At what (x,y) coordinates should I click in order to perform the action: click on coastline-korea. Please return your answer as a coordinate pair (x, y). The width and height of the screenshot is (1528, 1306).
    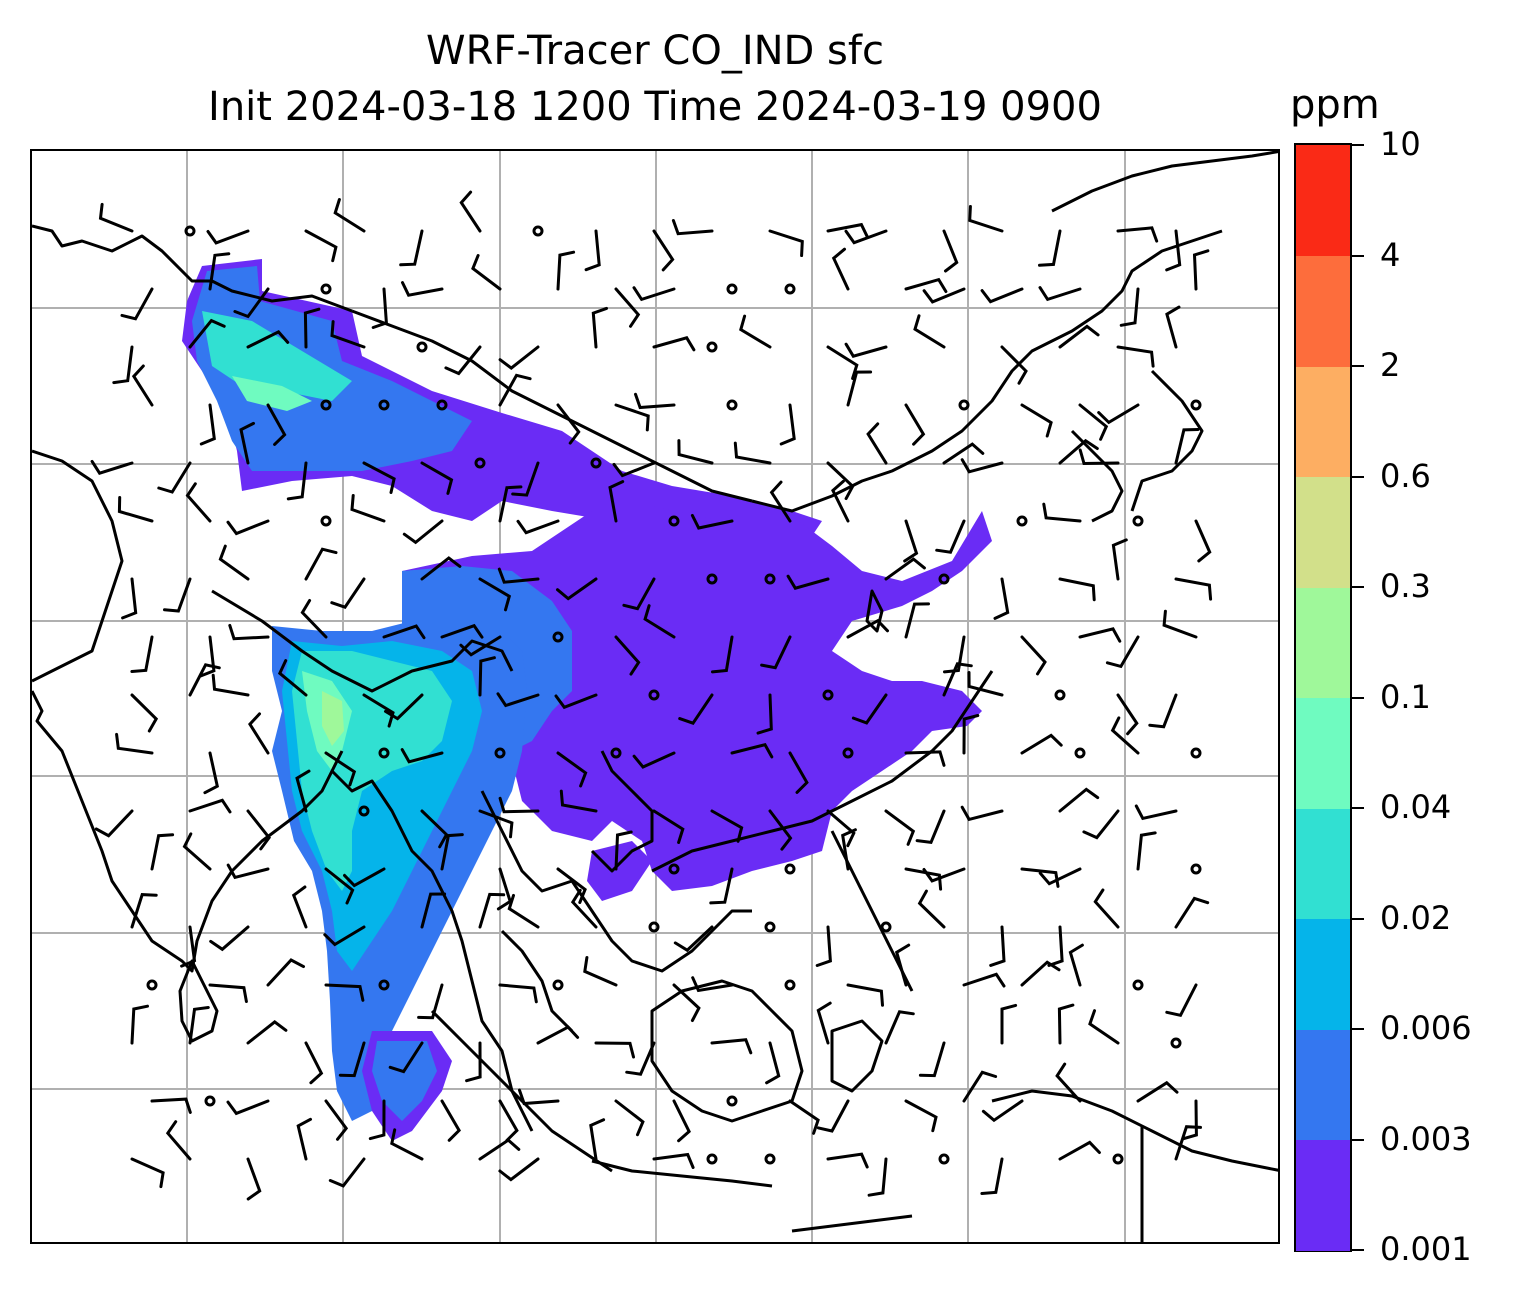
    Looking at the image, I should click on (1097, 476).